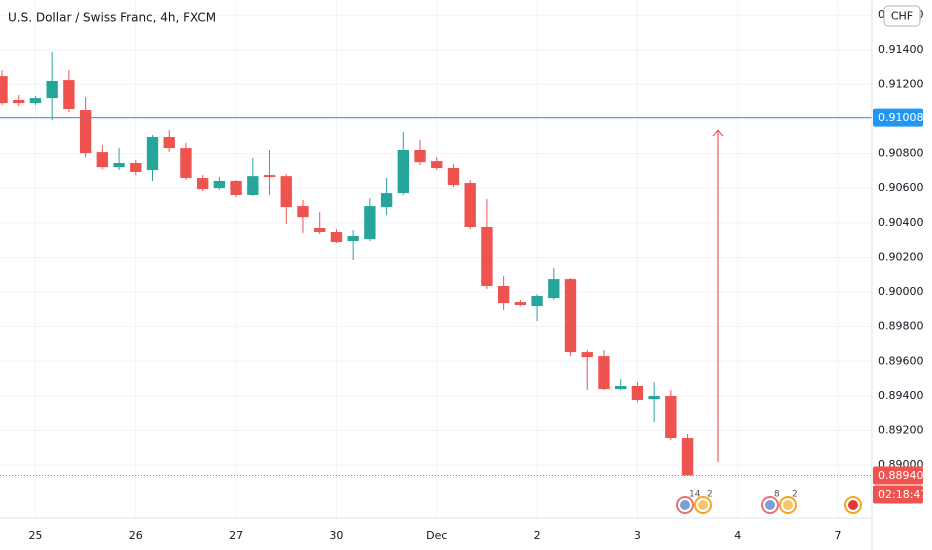  I want to click on price-line-label-bg, so click(898, 117).